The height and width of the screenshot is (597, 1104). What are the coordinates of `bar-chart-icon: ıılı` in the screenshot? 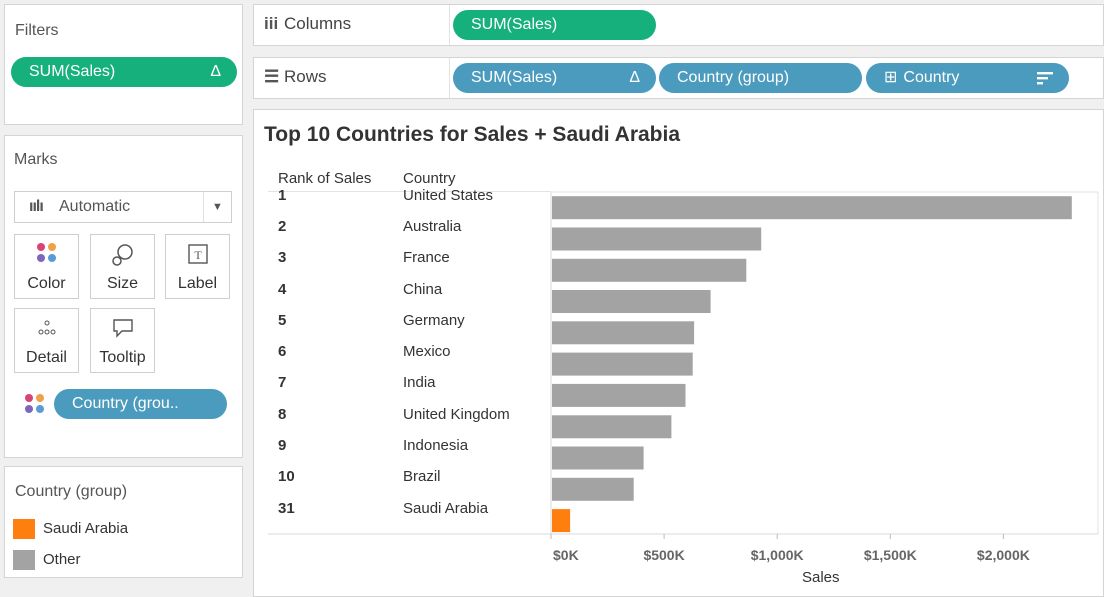 It's located at (36, 206).